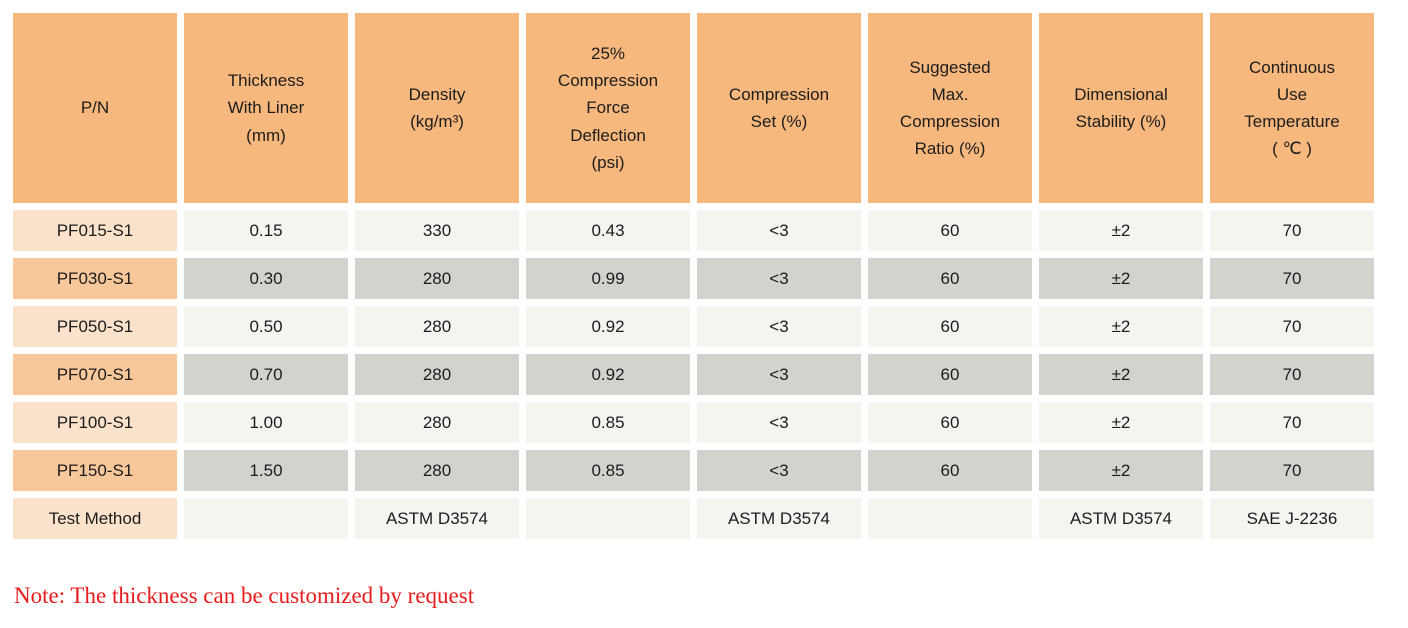  Describe the element at coordinates (950, 108) in the screenshot. I see `column-header-ratio: Suggested Max. Compression Ratio (%)` at that location.